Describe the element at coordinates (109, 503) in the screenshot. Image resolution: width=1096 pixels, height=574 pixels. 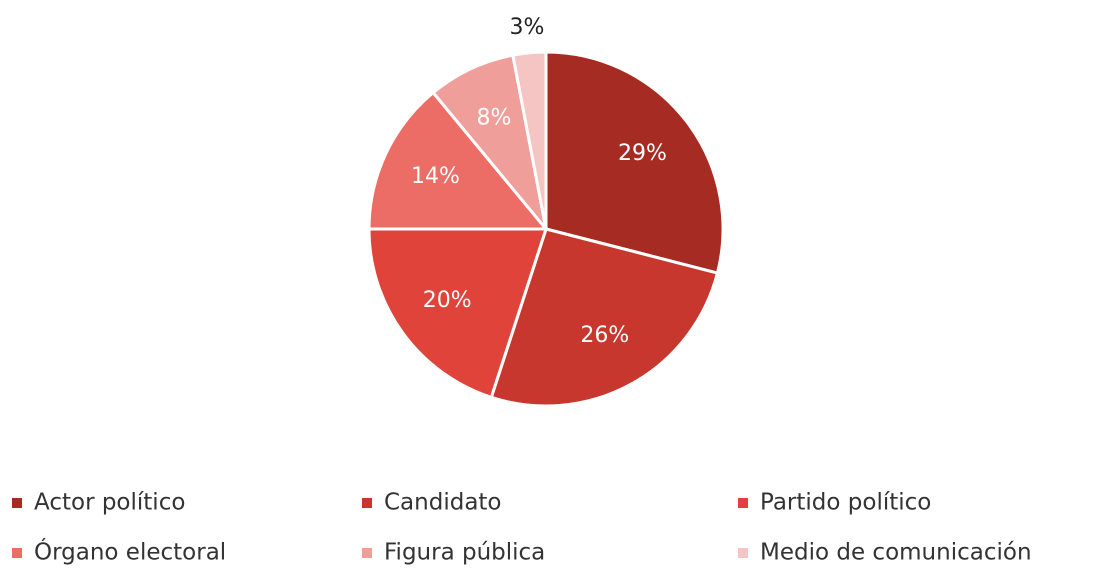
I see `legend-label: Actor político` at that location.